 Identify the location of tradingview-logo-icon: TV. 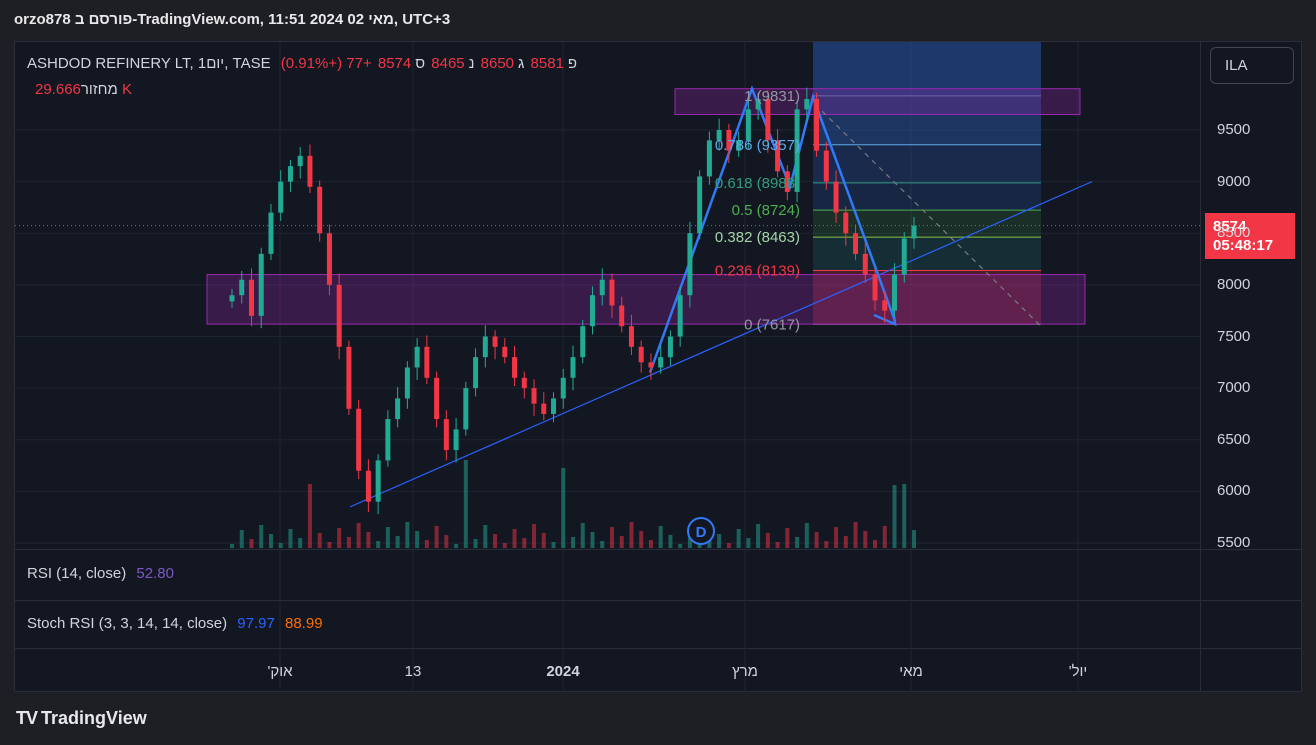
(27, 718).